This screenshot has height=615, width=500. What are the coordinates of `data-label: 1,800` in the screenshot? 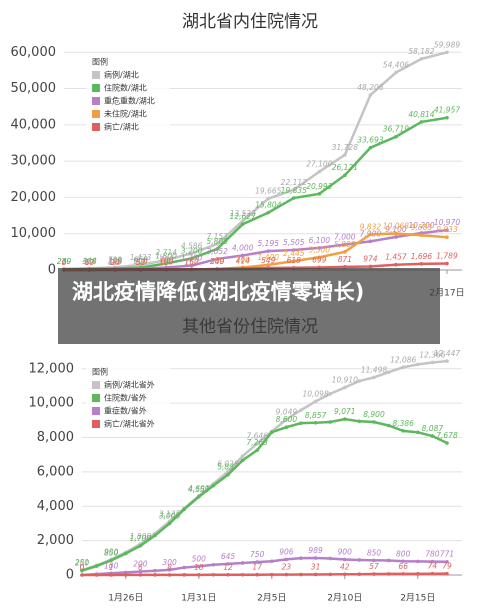 It's located at (166, 255).